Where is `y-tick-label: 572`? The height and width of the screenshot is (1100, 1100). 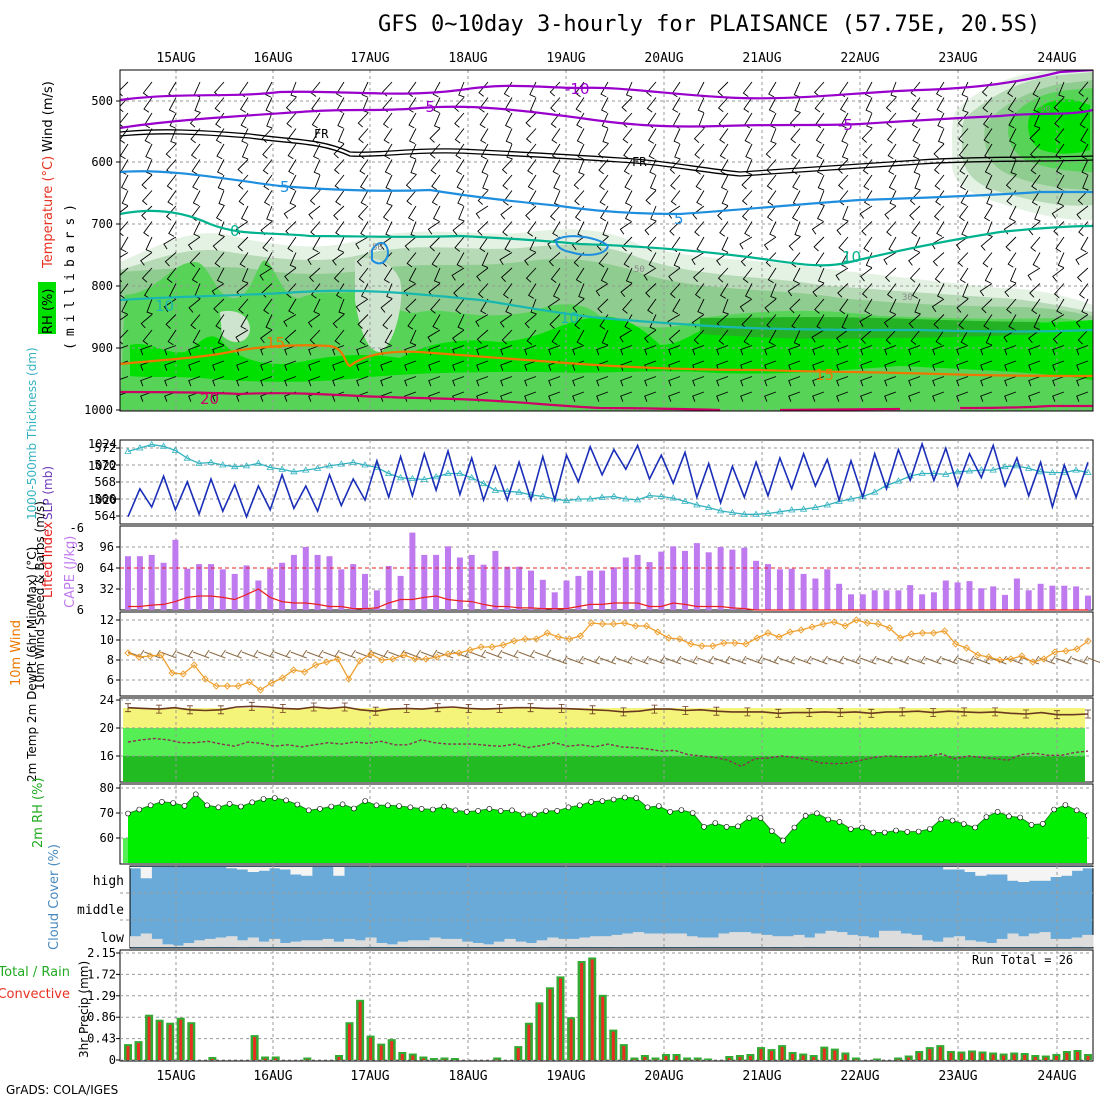 y-tick-label: 572 is located at coordinates (105, 448).